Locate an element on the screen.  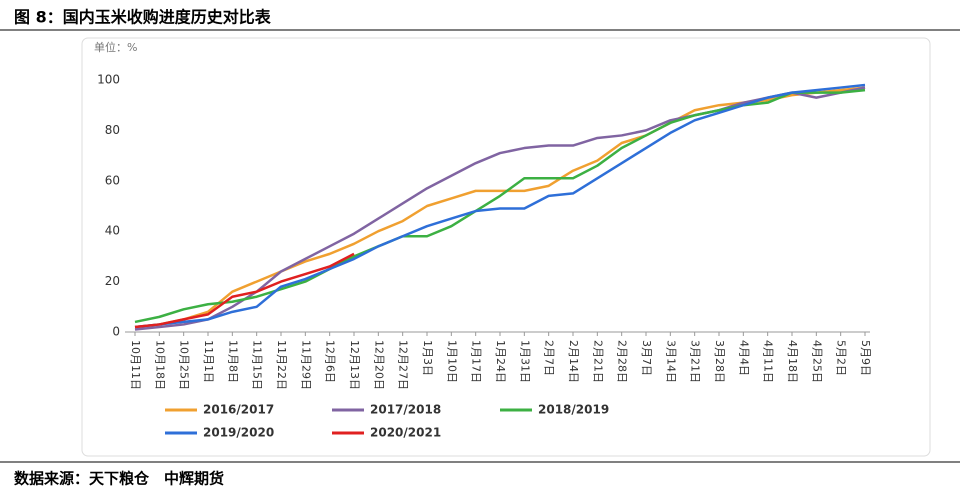
x-tick-label: 5月2日 is located at coordinates (841, 358).